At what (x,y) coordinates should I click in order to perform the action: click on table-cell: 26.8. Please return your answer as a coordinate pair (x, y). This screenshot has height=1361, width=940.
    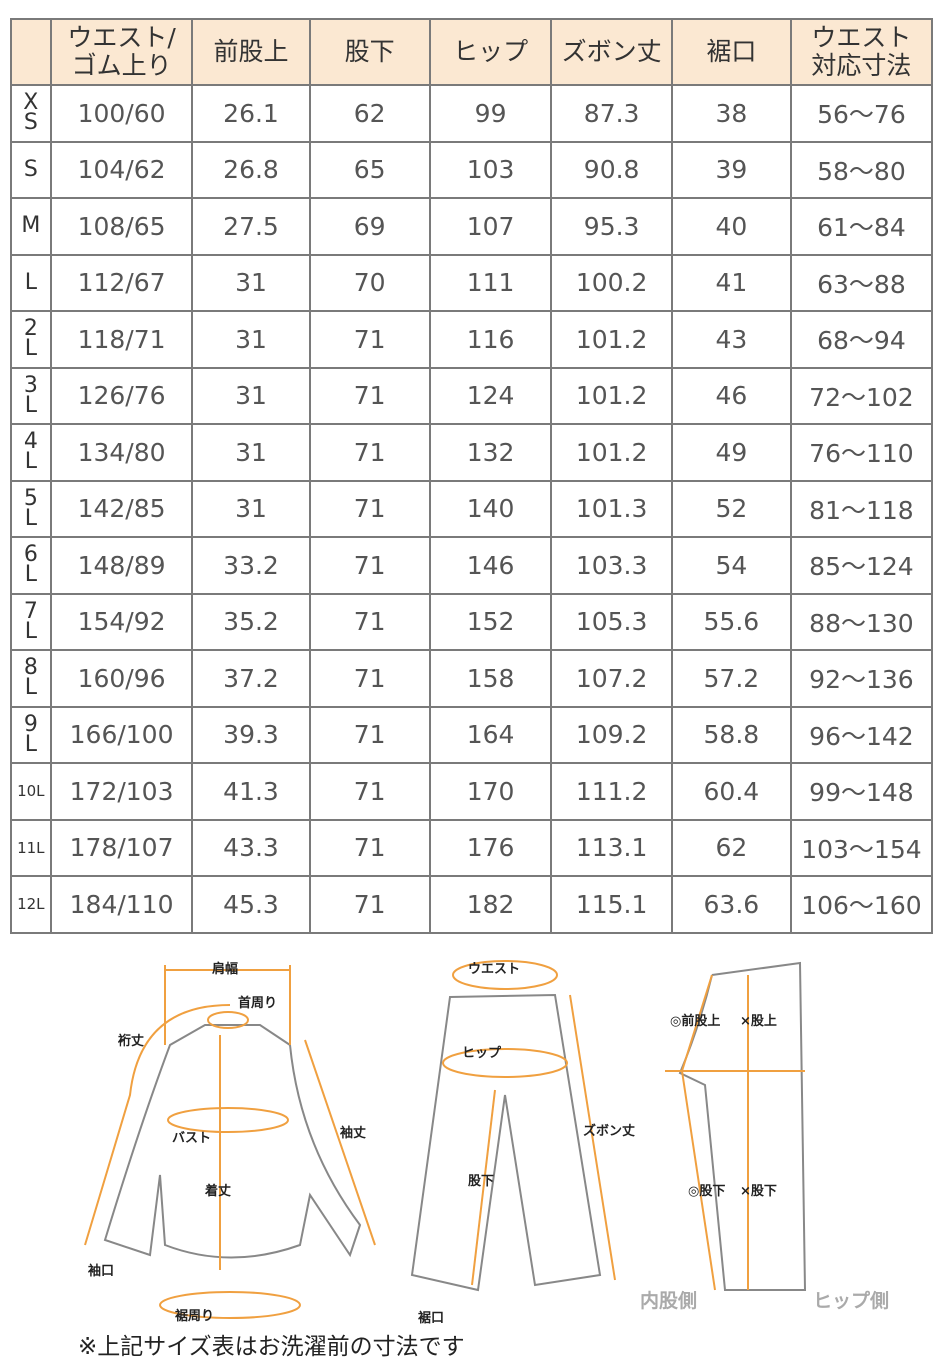
    Looking at the image, I should click on (251, 169).